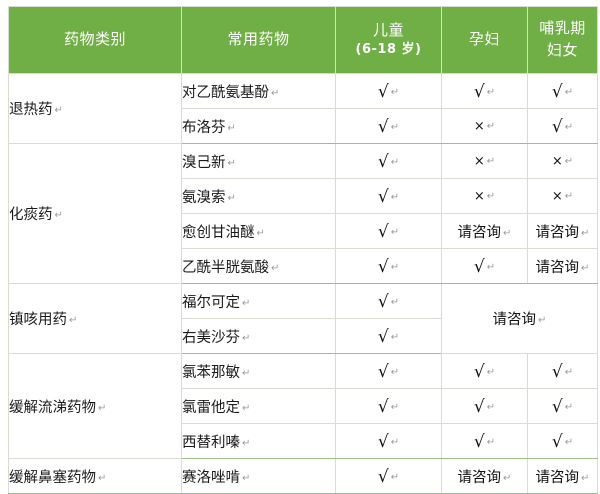 This screenshot has width=600, height=494. I want to click on pregnant-suitability-mark: ×, so click(479, 161).